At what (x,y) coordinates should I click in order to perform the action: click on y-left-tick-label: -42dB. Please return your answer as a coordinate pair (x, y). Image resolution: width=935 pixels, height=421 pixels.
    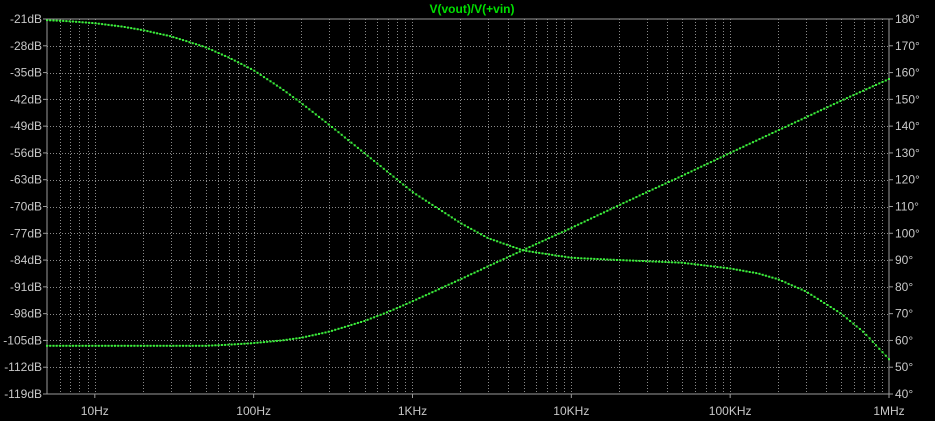
    Looking at the image, I should click on (26, 99).